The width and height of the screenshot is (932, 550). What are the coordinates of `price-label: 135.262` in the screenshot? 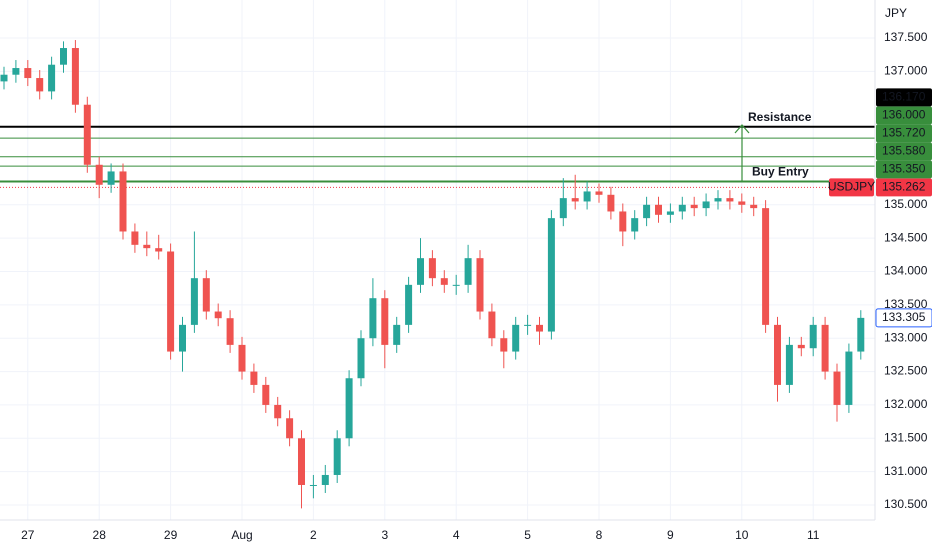 It's located at (904, 186).